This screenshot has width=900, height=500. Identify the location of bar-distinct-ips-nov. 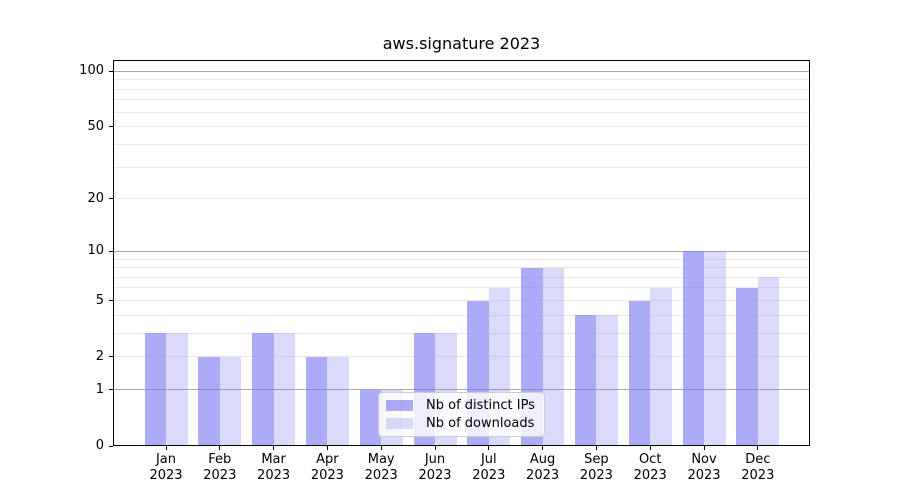
(693, 348).